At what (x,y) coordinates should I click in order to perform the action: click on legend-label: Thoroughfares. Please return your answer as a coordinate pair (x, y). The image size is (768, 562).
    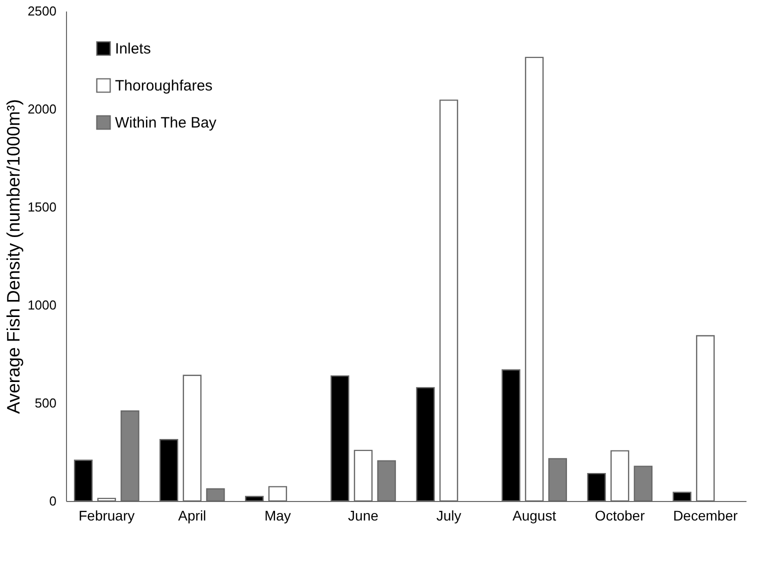
    Looking at the image, I should click on (164, 86).